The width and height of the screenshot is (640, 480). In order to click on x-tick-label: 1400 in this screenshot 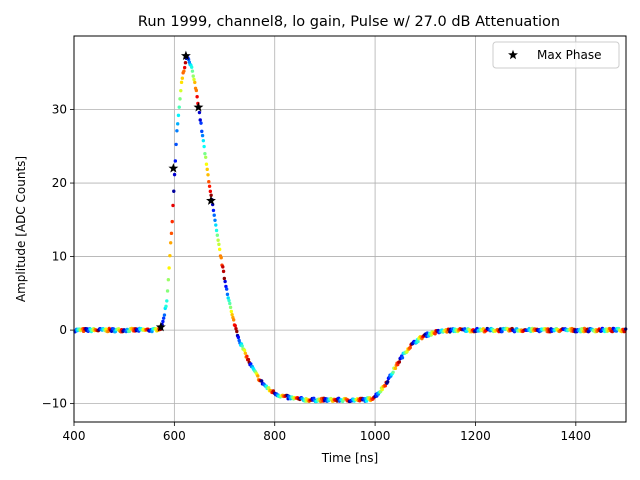, I will do `click(576, 436)`.